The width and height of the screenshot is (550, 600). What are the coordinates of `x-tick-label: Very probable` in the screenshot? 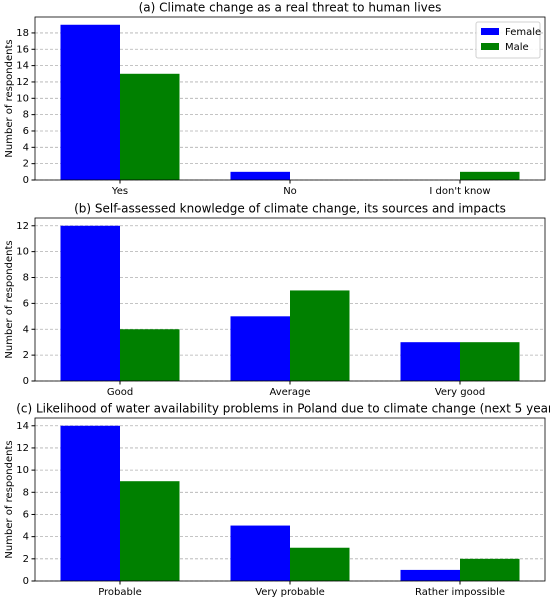 It's located at (290, 592).